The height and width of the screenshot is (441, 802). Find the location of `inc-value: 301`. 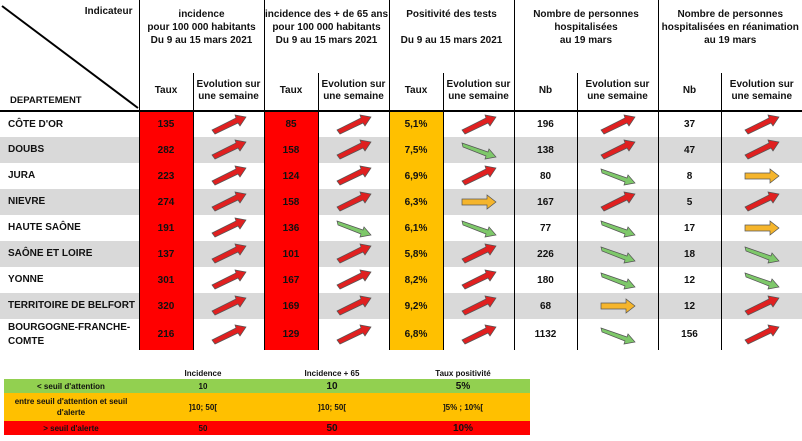

inc-value: 301 is located at coordinates (165, 280).